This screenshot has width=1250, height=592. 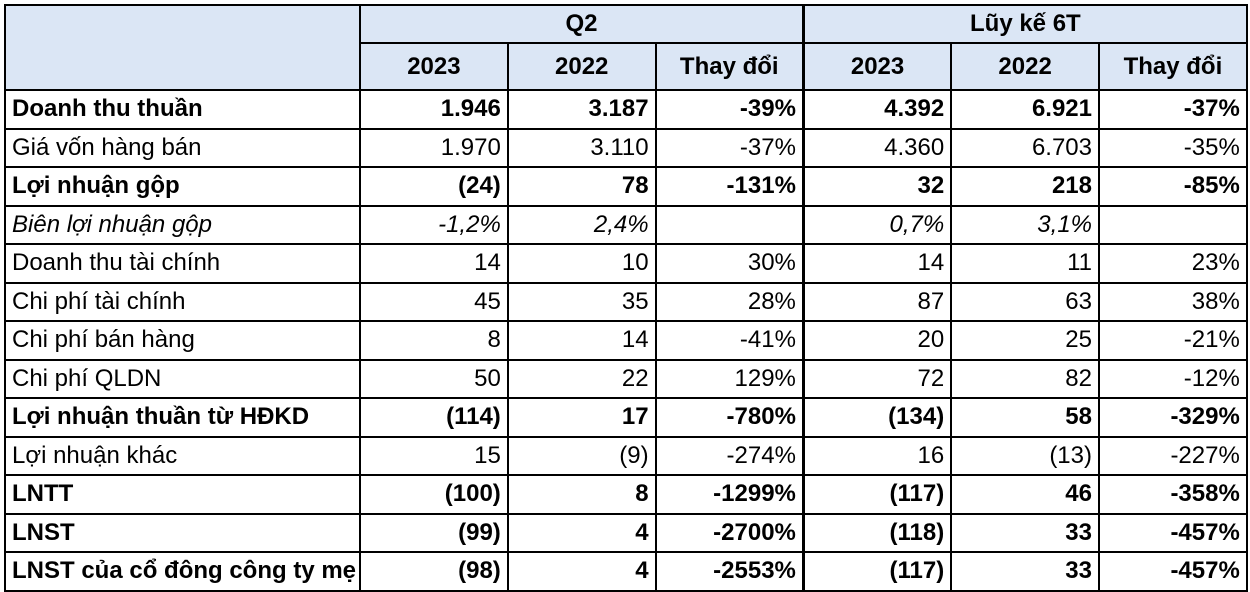 What do you see at coordinates (182, 301) in the screenshot?
I see `row-label: Chi phí tài chính` at bounding box center [182, 301].